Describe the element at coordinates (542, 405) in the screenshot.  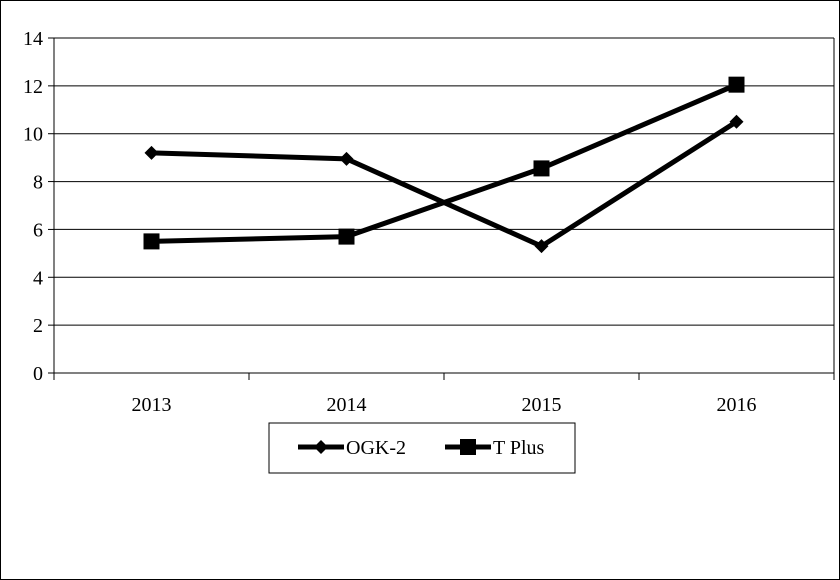
I see `x-tick-label-2015: 2015` at that location.